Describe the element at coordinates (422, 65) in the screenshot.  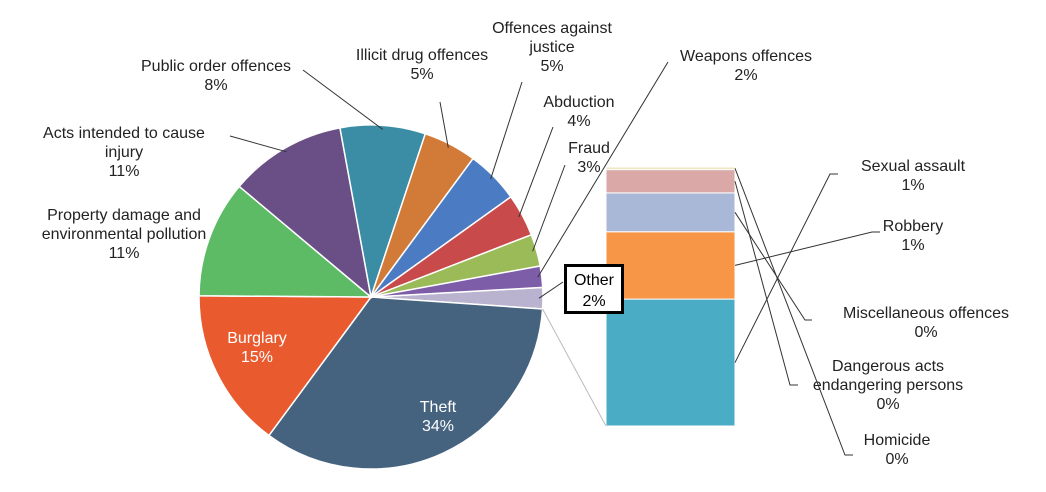
I see `label-illicit-drug: Illicit drug offences 5%` at that location.